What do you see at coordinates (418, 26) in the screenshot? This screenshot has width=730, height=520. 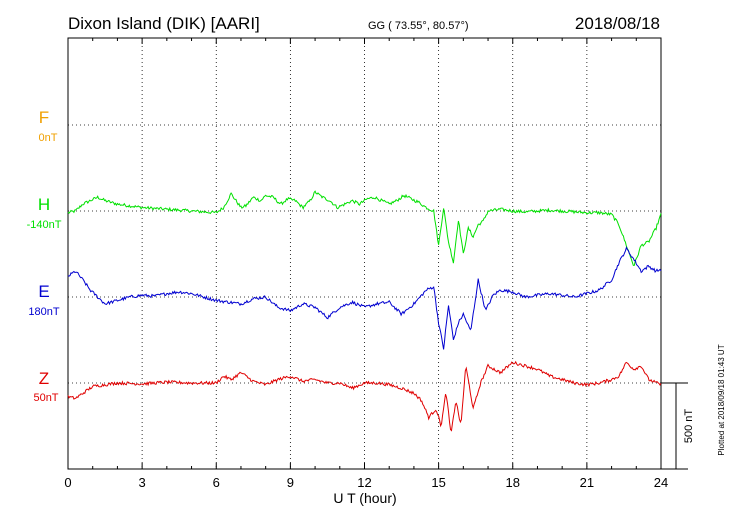 I see `coordinates-label: GG ( 73.55°, 80.57°)` at bounding box center [418, 26].